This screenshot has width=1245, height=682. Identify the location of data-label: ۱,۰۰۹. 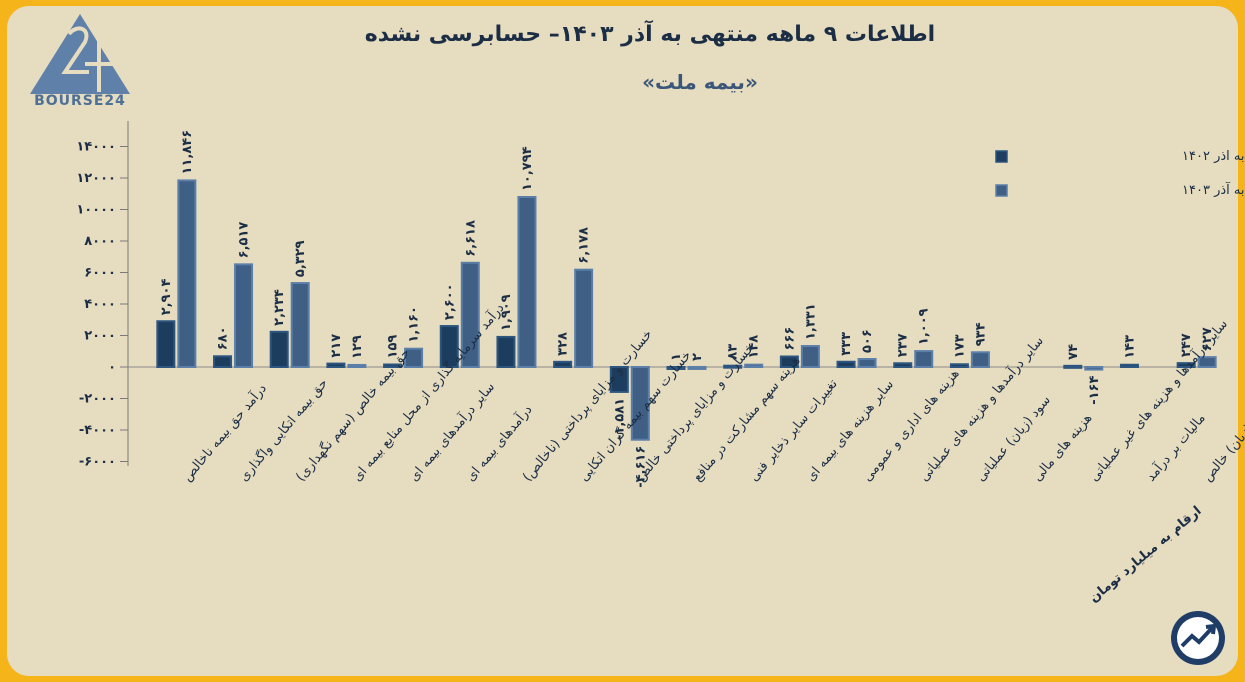
(924, 326).